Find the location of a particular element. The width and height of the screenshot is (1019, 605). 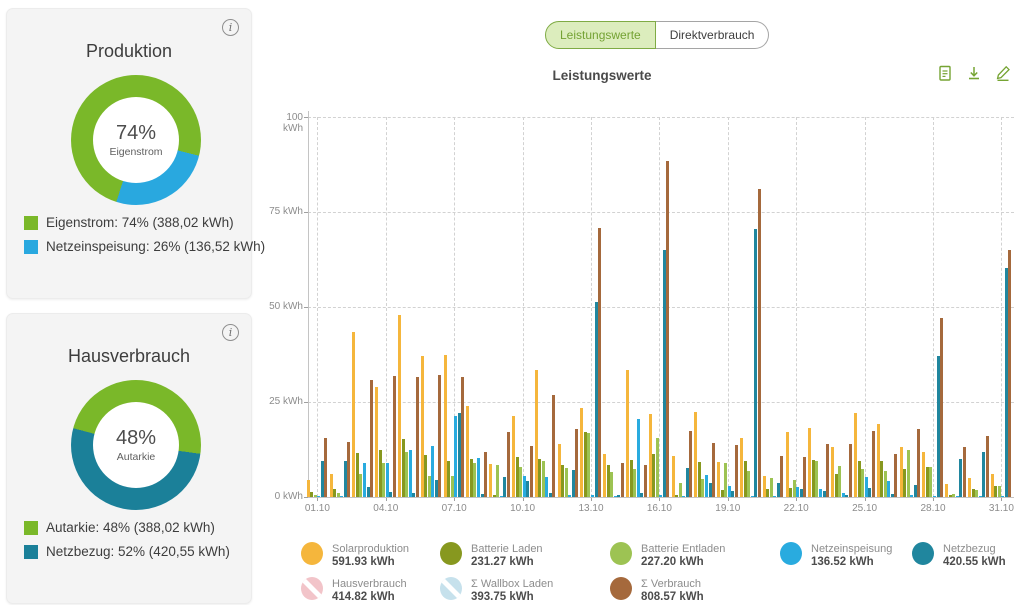

download-icon is located at coordinates (974, 73).